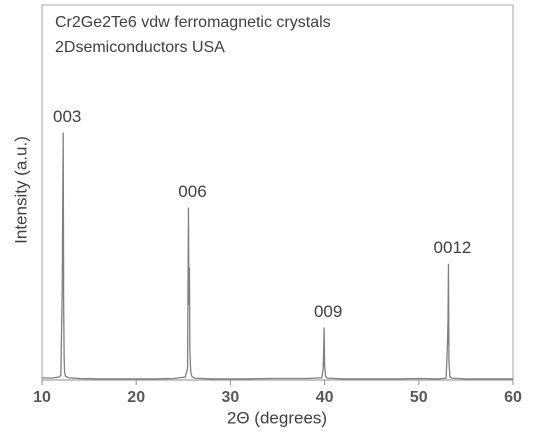  I want to click on x-tick-label: 50, so click(419, 397).